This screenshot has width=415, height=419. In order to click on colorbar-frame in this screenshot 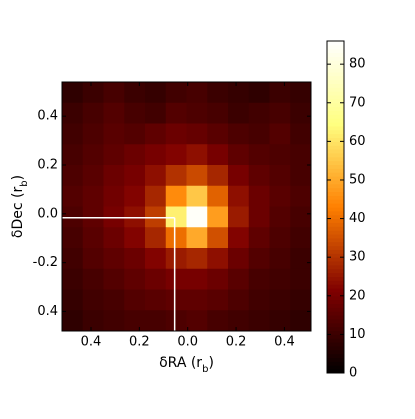, I will do `click(335, 207)`.